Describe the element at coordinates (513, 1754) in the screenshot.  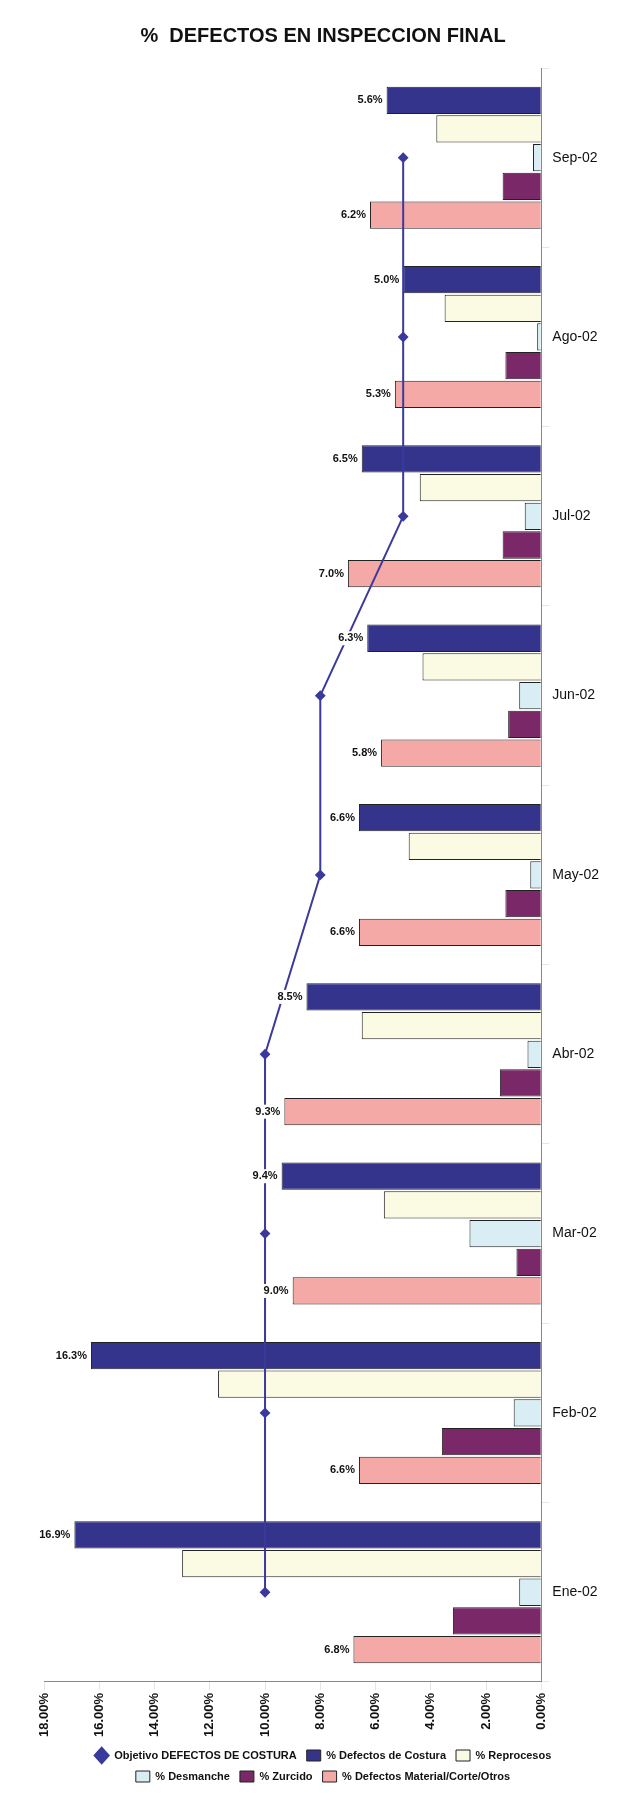
I see `legend-label: % Reprocesos` at that location.